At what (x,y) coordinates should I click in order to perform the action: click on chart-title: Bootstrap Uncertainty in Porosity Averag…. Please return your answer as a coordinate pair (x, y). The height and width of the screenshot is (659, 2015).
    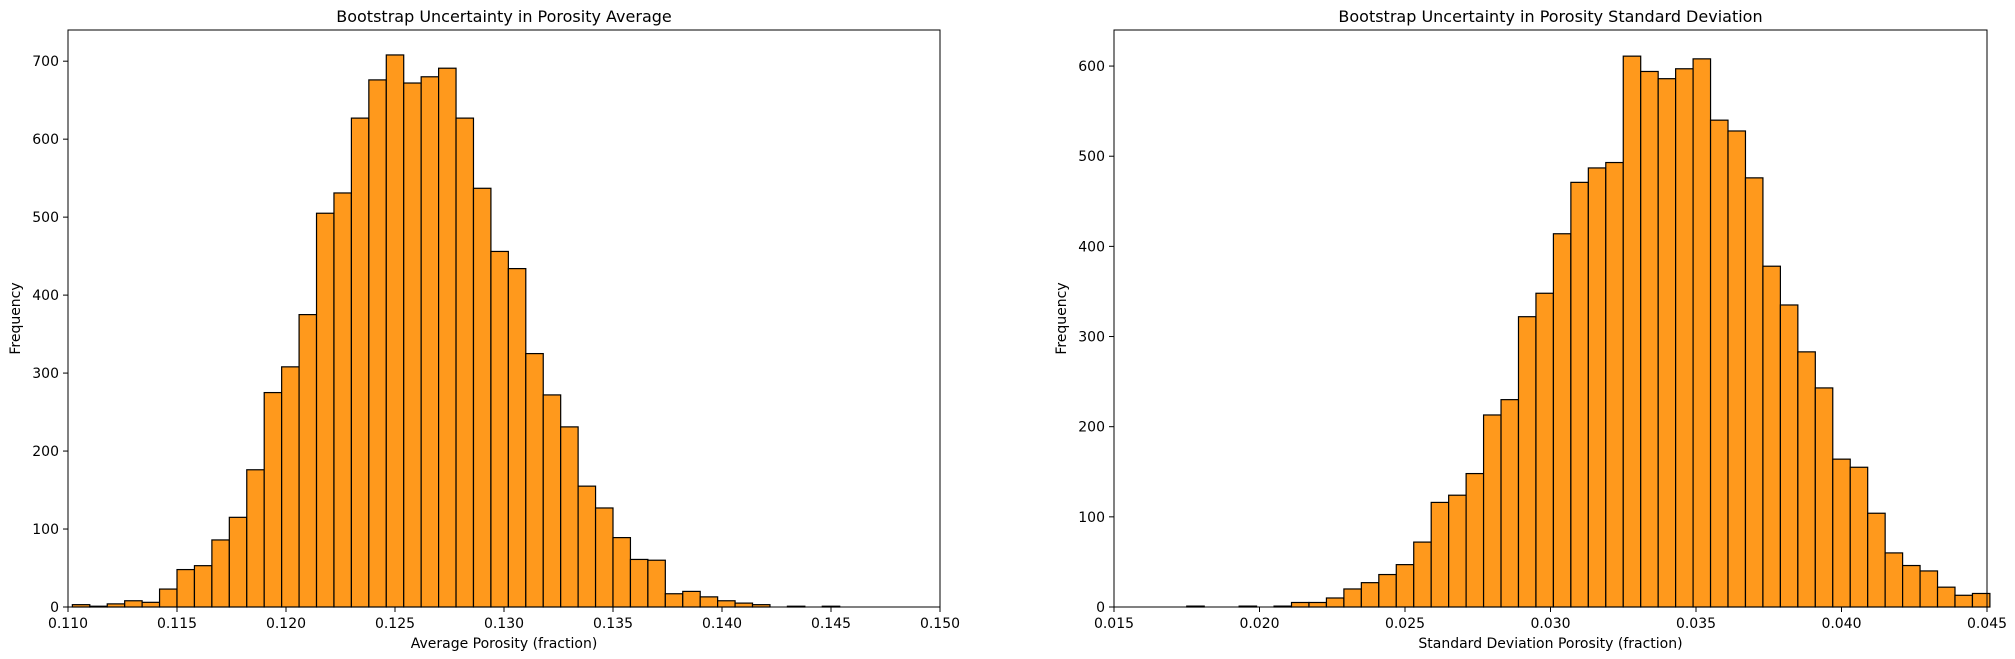
    Looking at the image, I should click on (504, 16).